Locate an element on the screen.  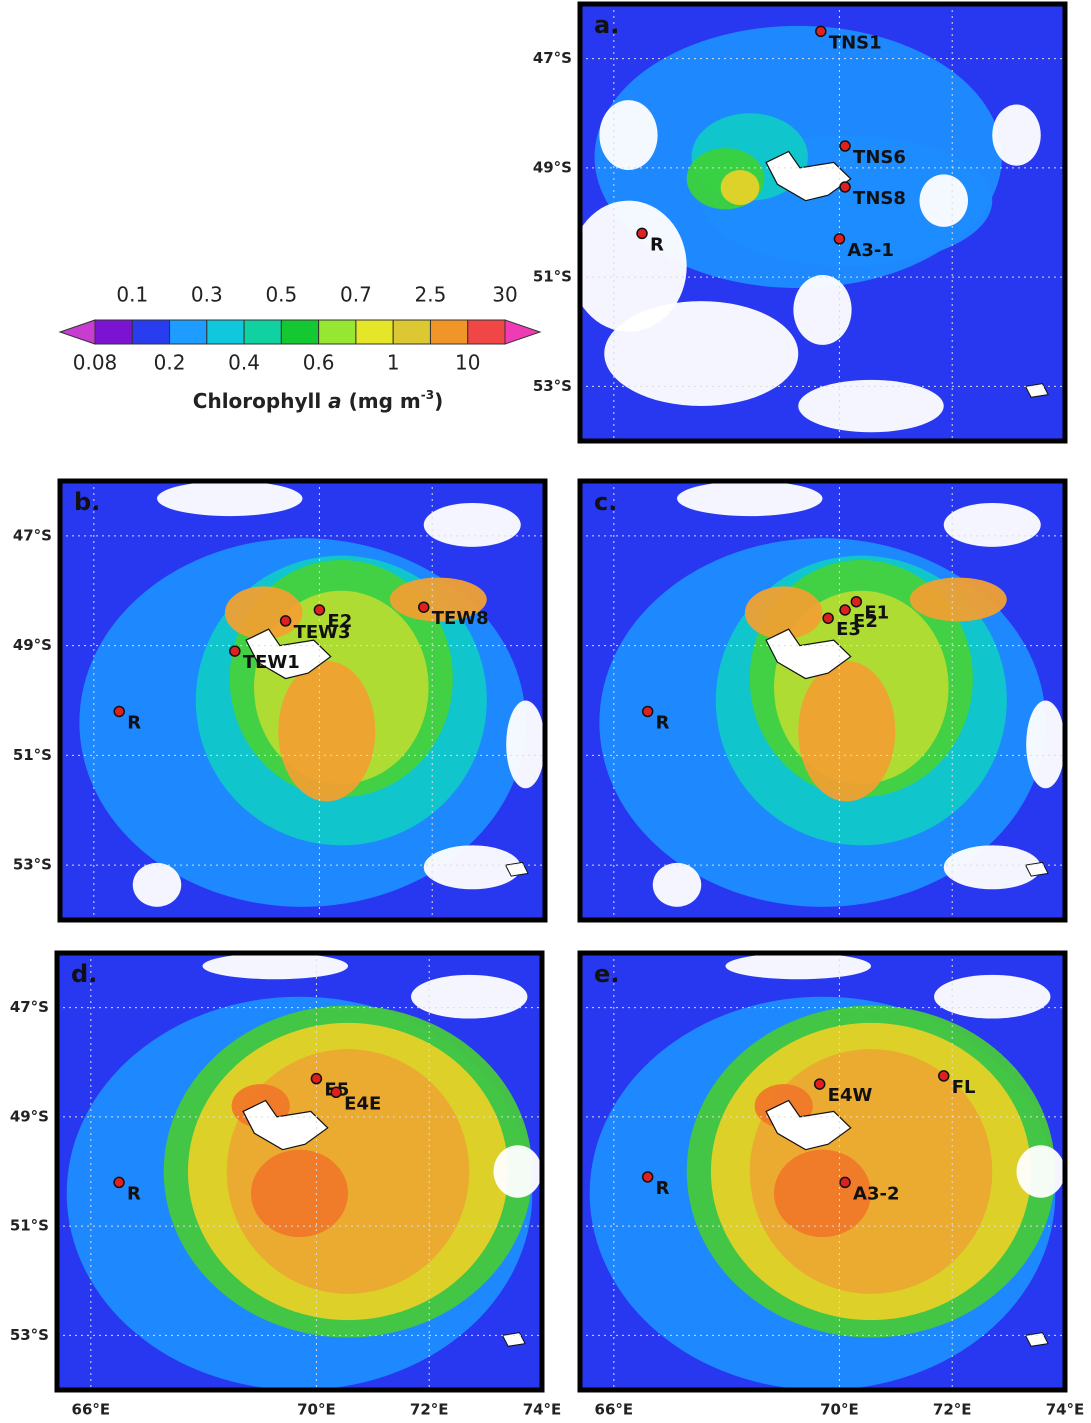
colorbar-title: Chlorophyll a (mg m-3) is located at coordinates (318, 400).